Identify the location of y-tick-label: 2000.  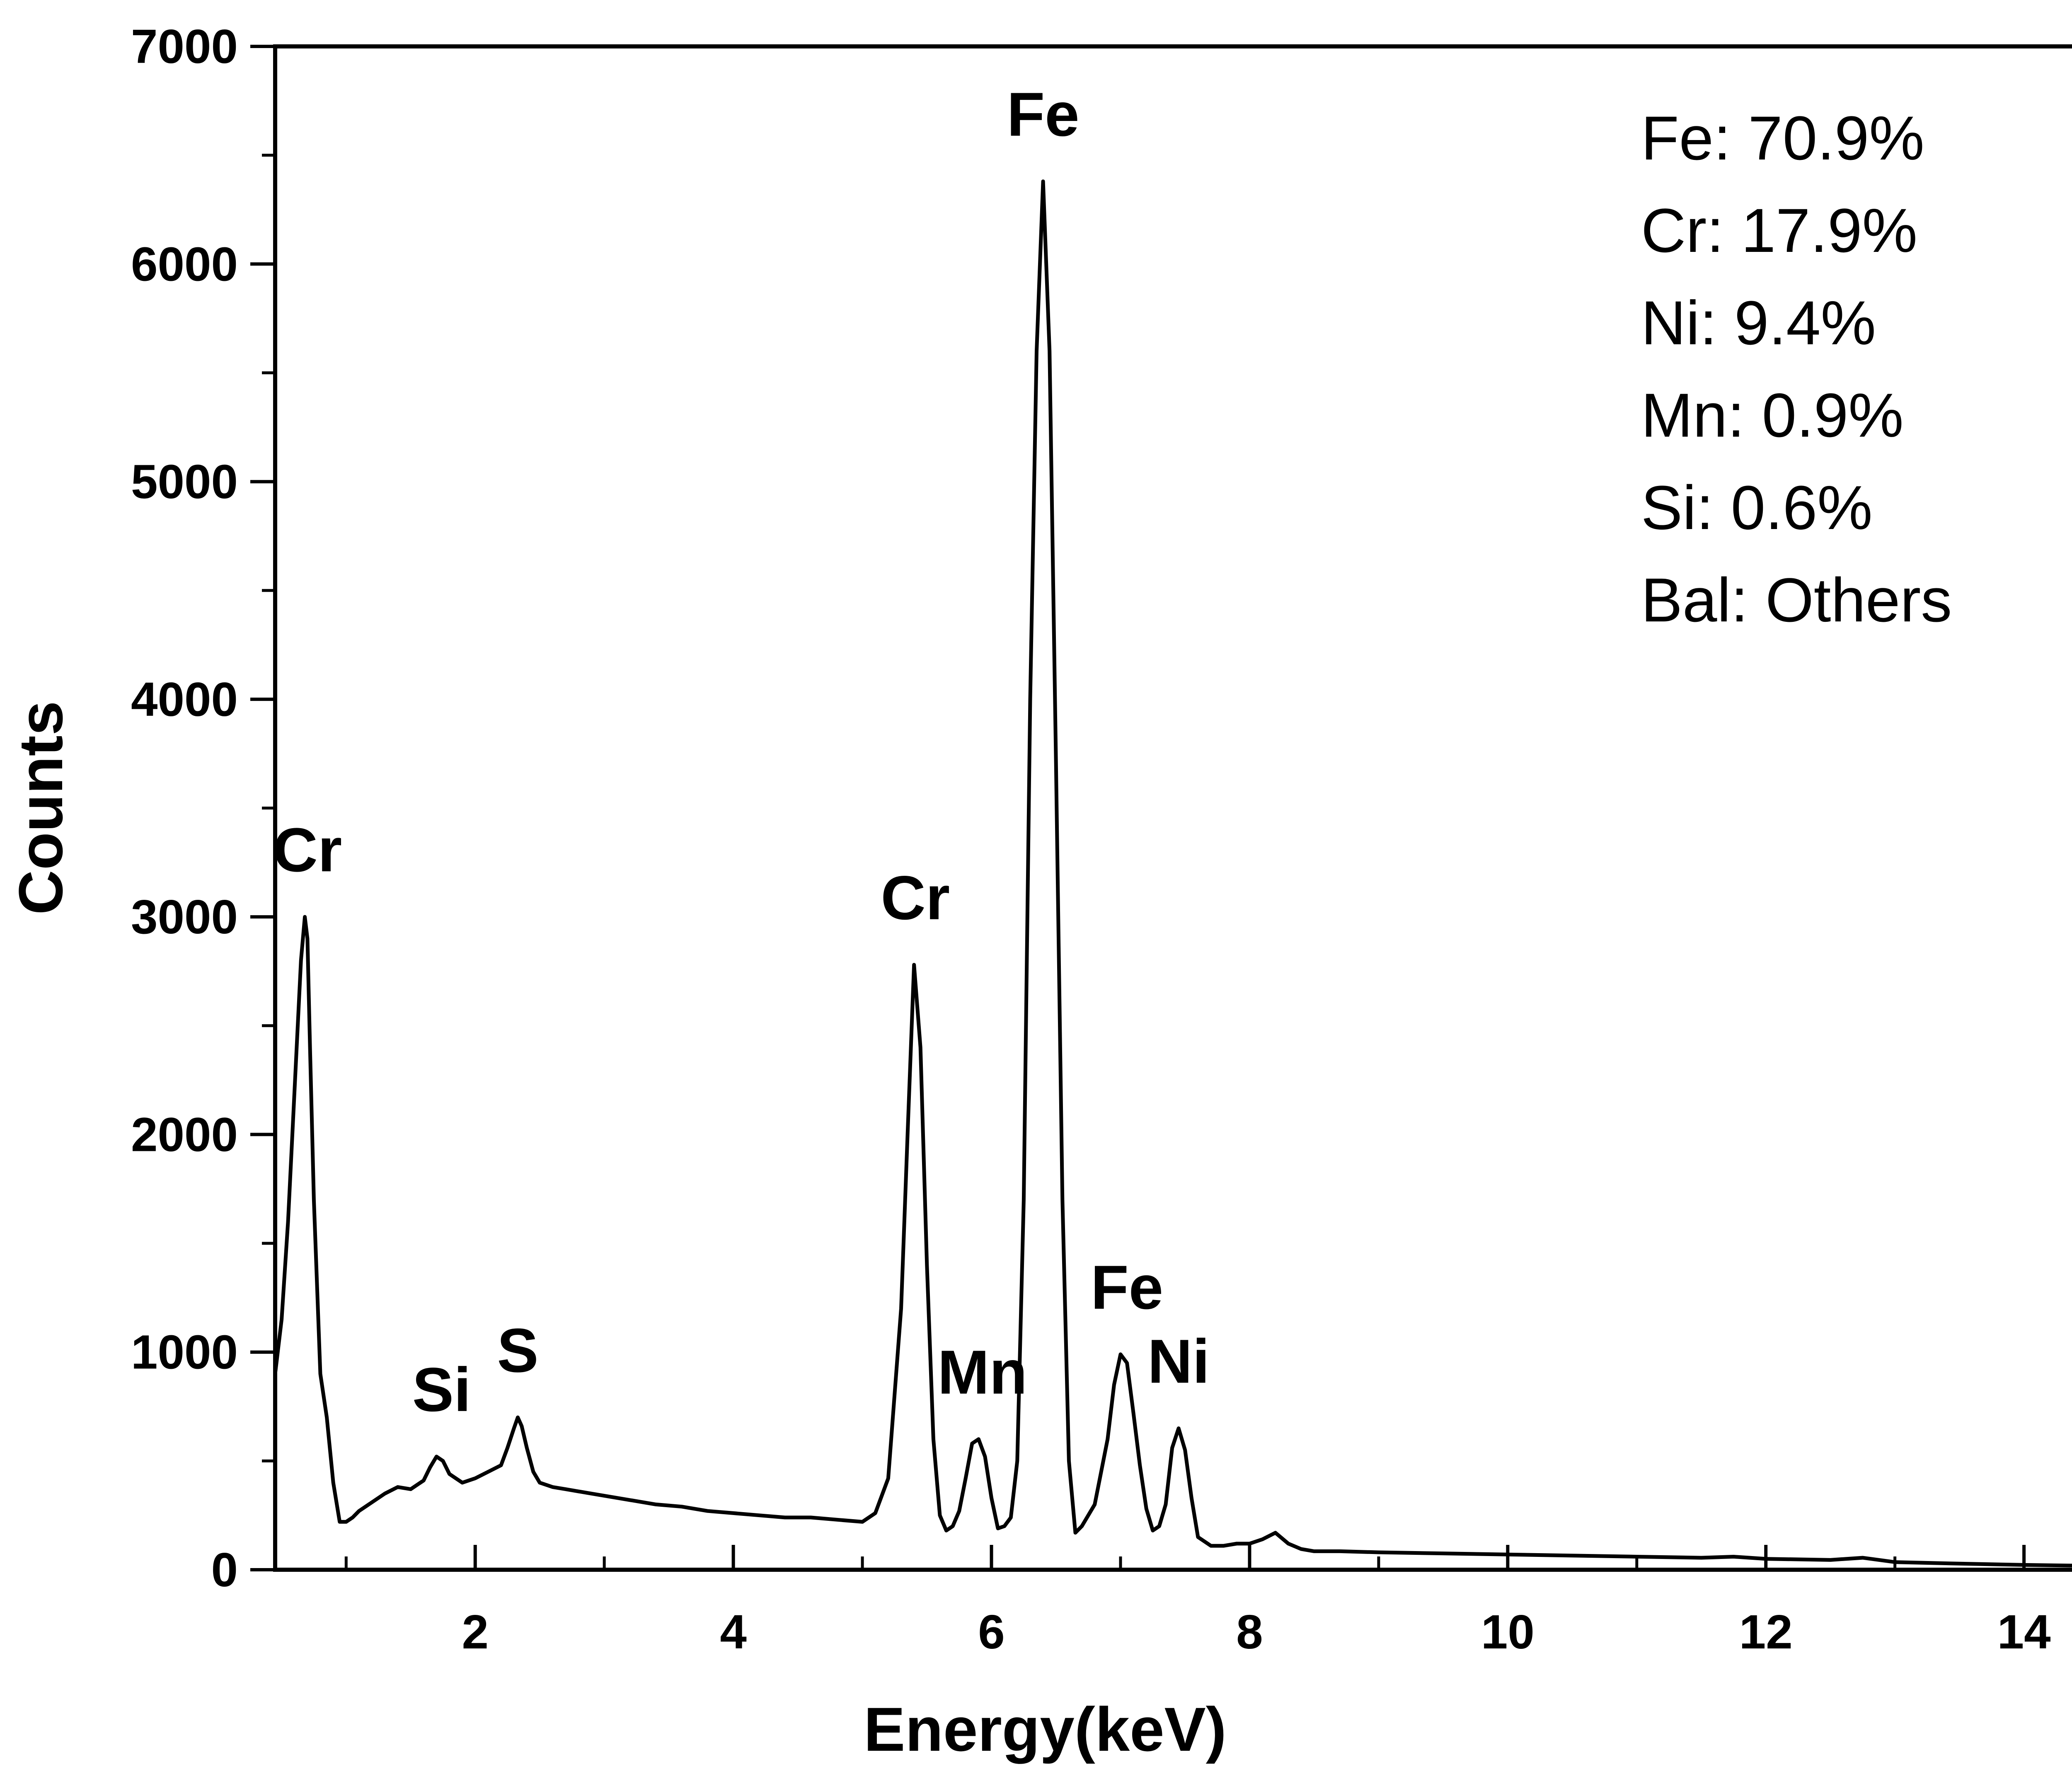
(184, 1134).